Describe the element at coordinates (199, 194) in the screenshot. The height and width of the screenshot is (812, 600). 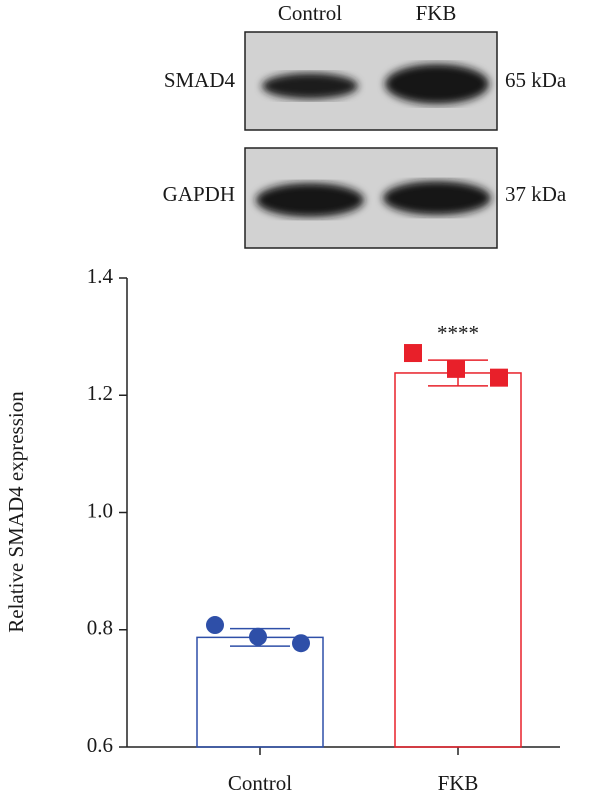
I see `blot-row-label: GAPDH` at that location.